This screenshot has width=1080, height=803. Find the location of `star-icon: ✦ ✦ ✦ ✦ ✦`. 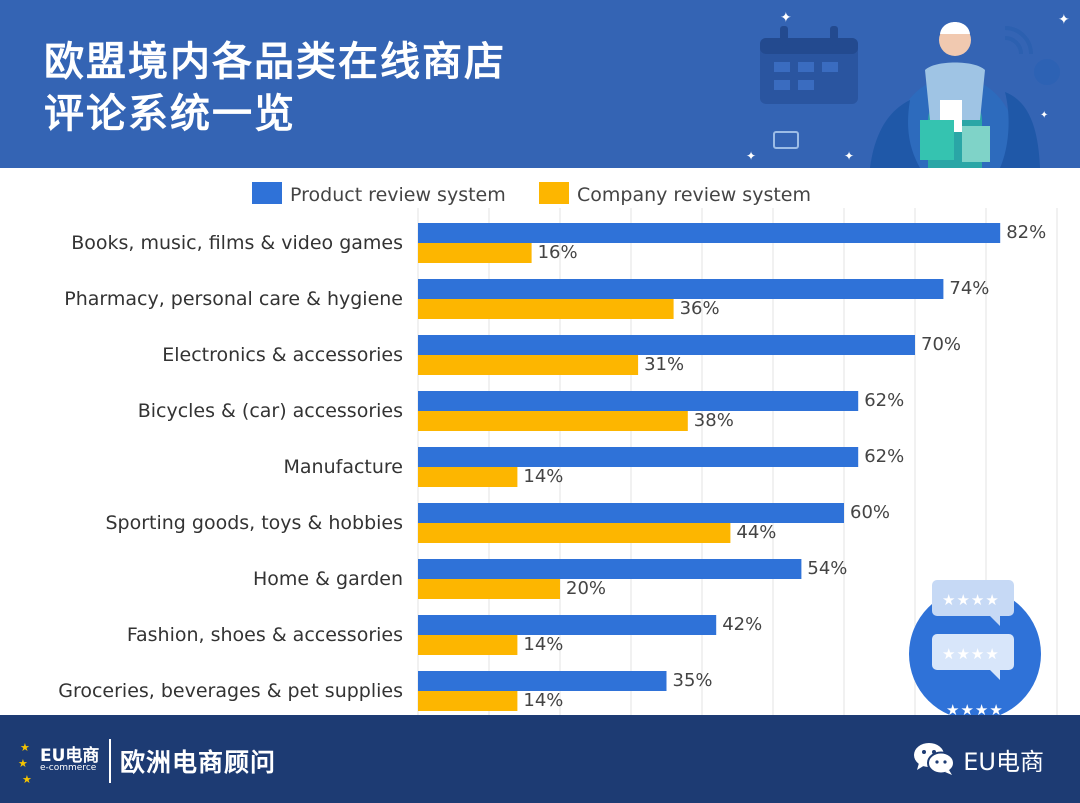

star-icon: ✦ ✦ ✦ ✦ ✦ is located at coordinates (908, 86).